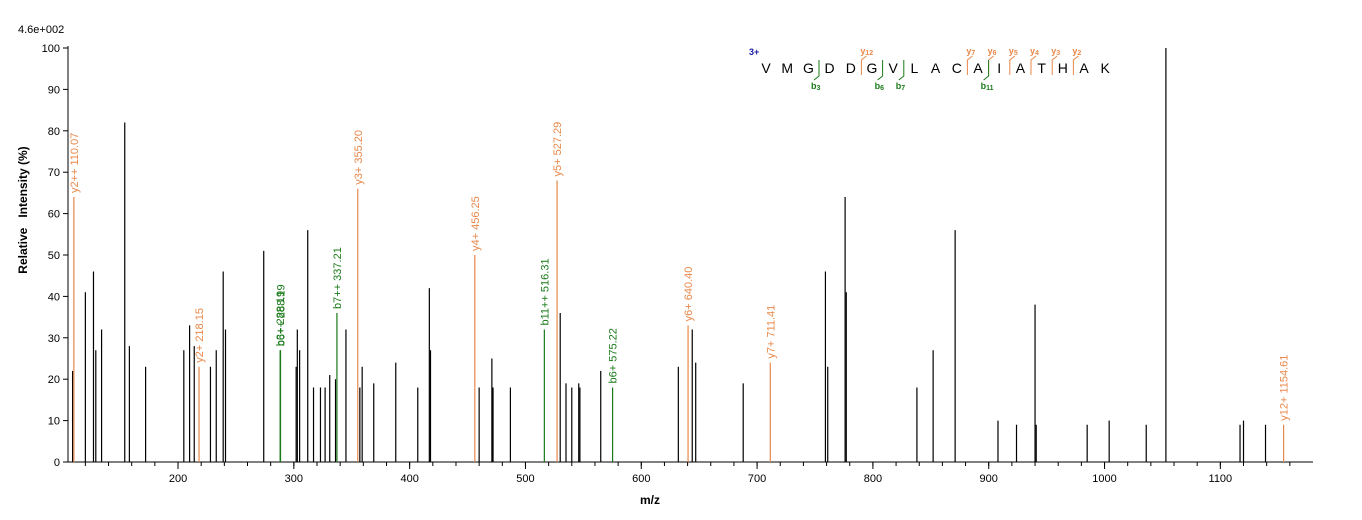 Image resolution: width=1362 pixels, height=520 pixels. I want to click on b-ion-label: b7, so click(901, 86).